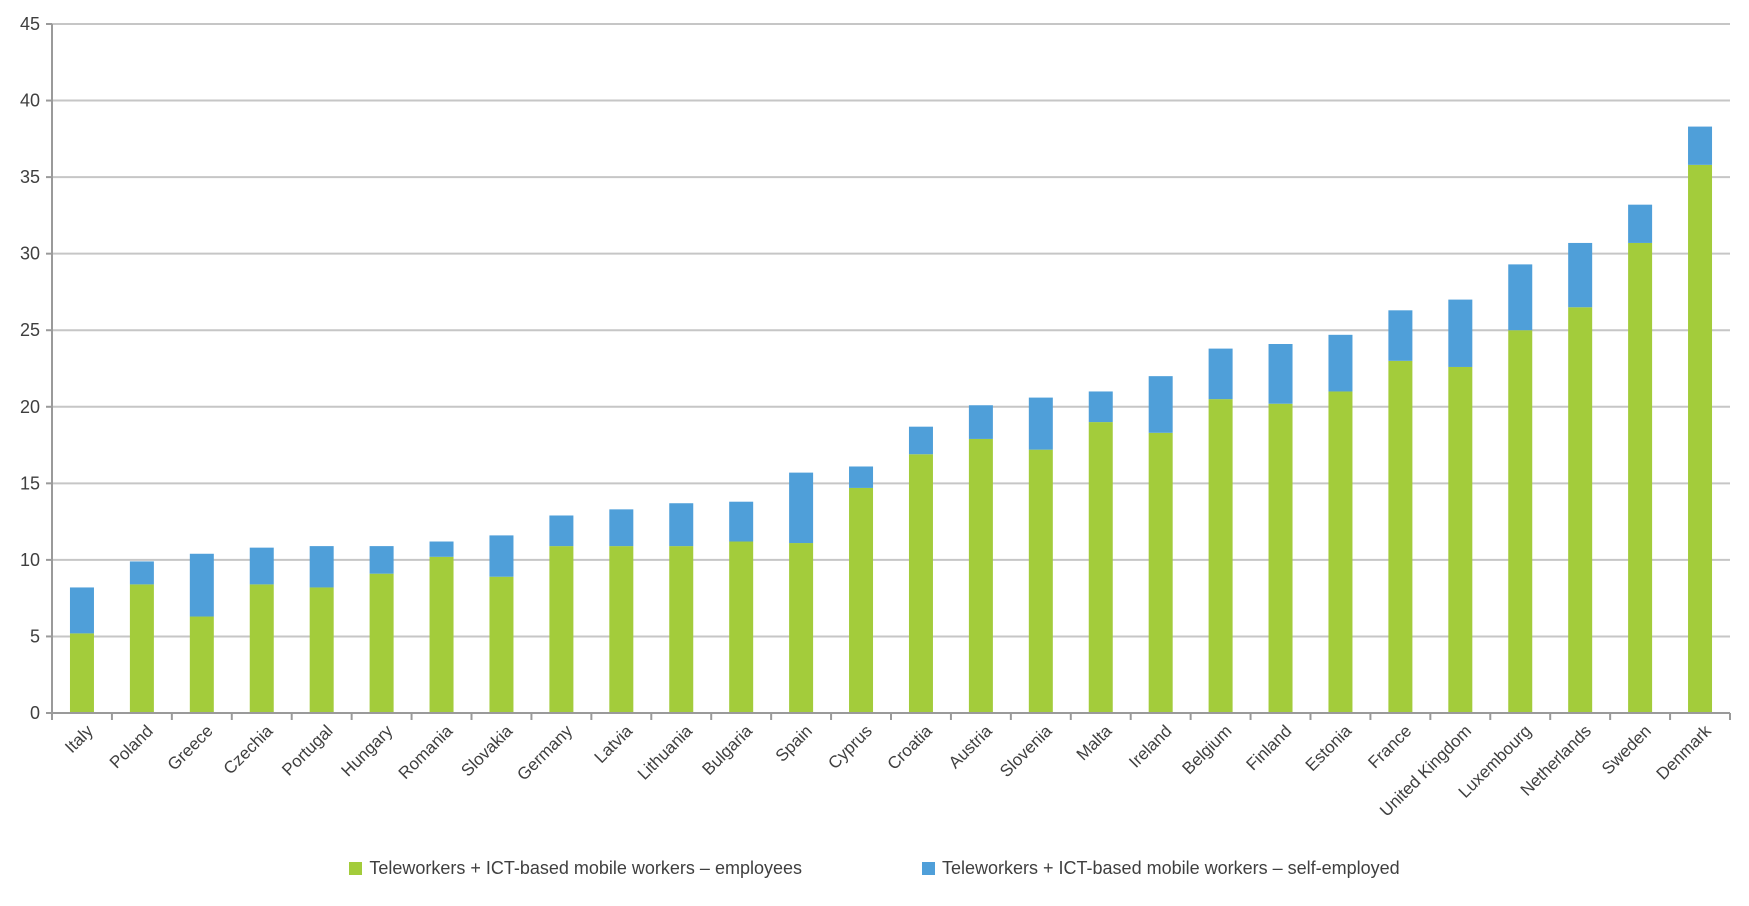 The width and height of the screenshot is (1749, 906). Describe the element at coordinates (1150, 746) in the screenshot. I see `x-axis-label: Ireland` at that location.